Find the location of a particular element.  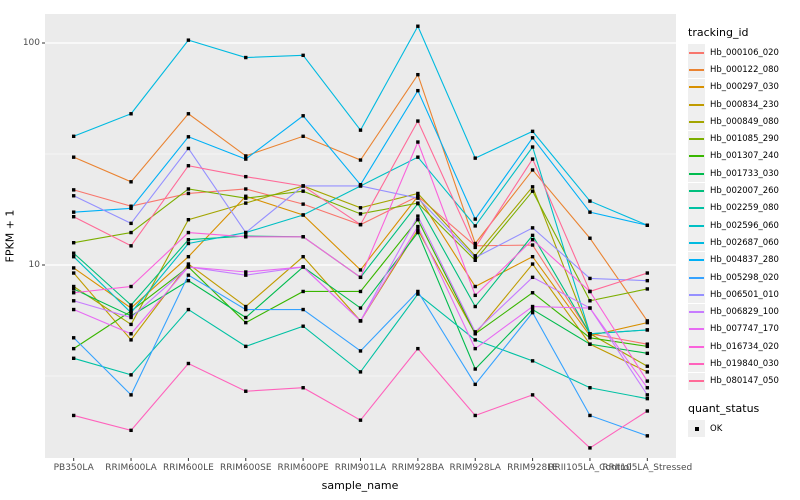

legend-item-label: Hb_000834_230 is located at coordinates (744, 104).